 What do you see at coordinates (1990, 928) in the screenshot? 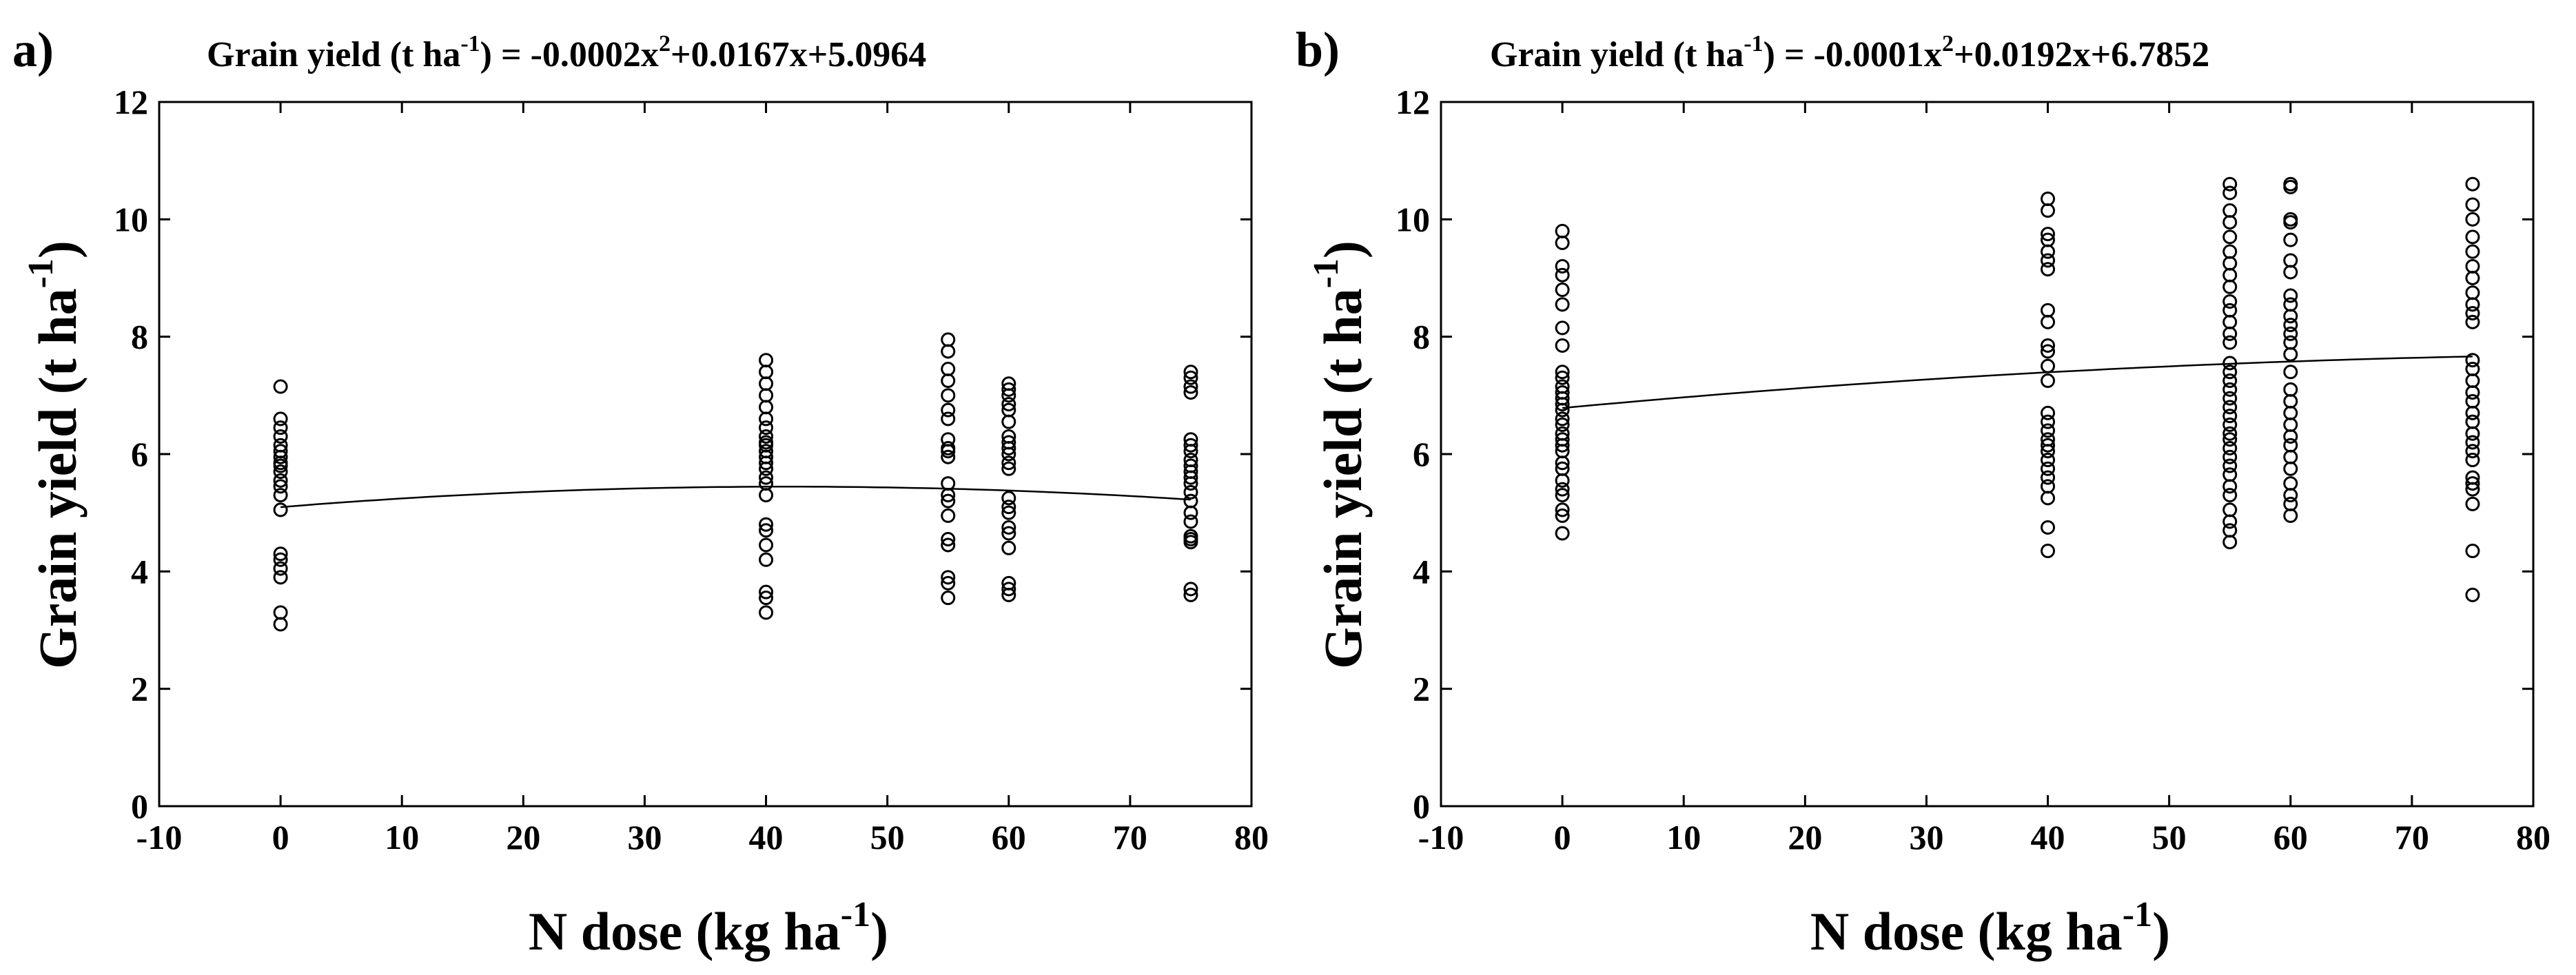
I see `panel-b-x-axis-title: N dose (kg ha-1)` at bounding box center [1990, 928].